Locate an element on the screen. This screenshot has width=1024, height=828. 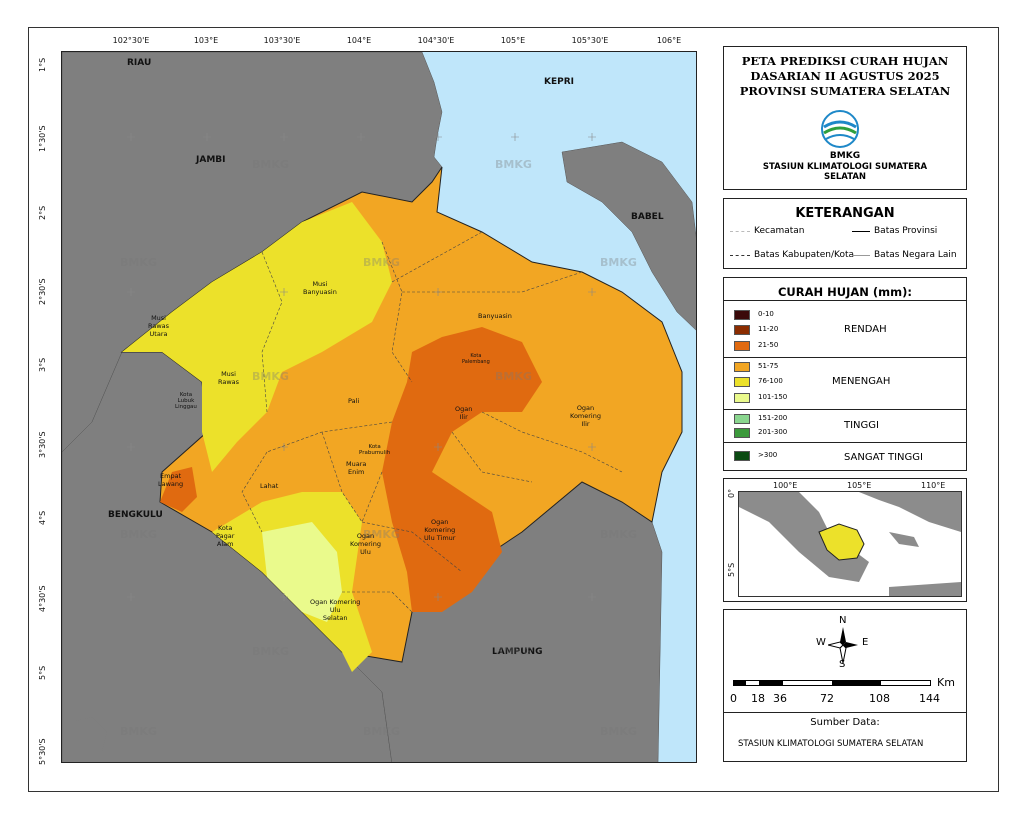
lon-tick: 103°E is located at coordinates (206, 40).